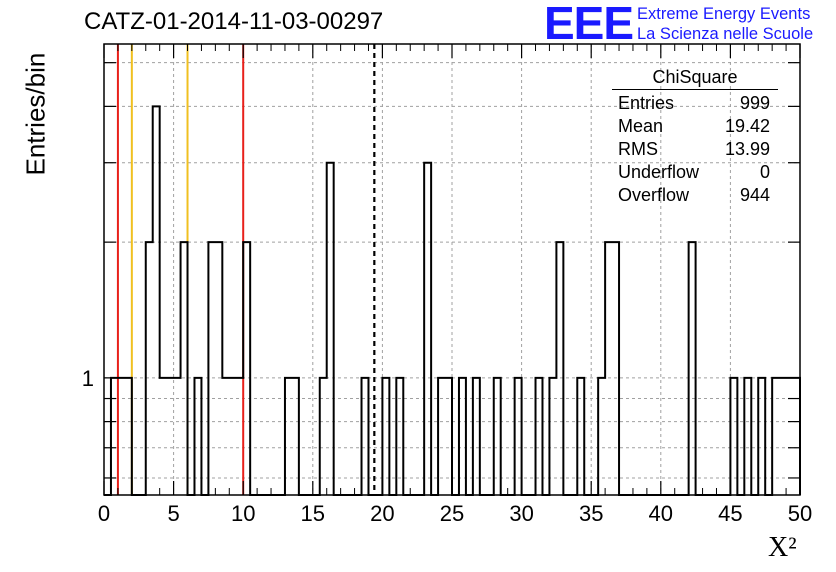 The width and height of the screenshot is (836, 572). What do you see at coordinates (659, 172) in the screenshot?
I see `stats-label: Underflow` at bounding box center [659, 172].